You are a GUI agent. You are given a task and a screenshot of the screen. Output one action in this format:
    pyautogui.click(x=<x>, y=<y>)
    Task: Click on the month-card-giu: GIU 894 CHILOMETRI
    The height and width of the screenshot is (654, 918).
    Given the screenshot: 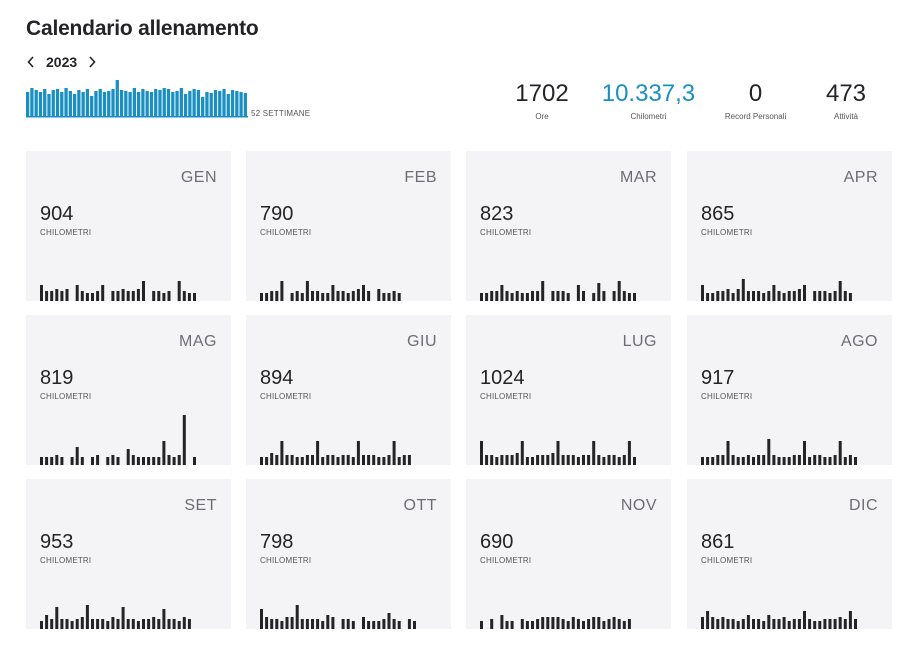 What is the action you would take?
    pyautogui.click(x=348, y=390)
    